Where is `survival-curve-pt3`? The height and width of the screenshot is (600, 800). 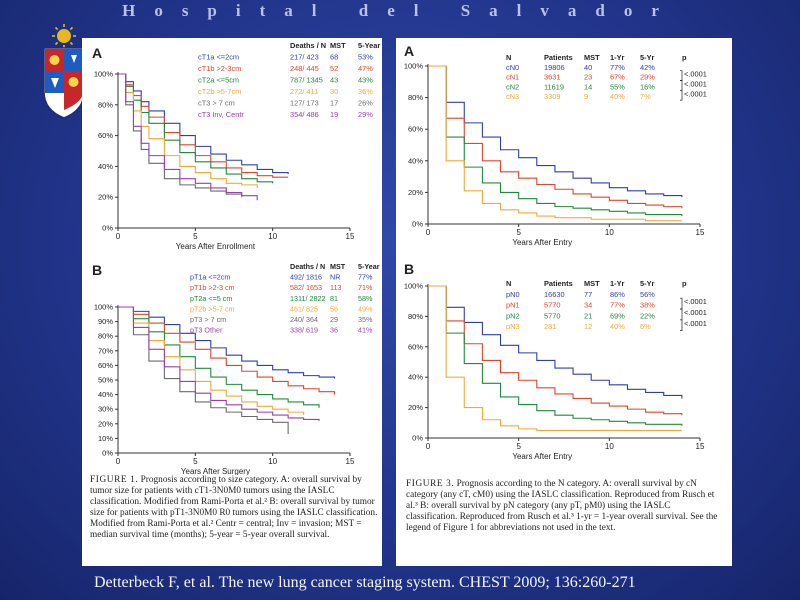
survival-curve-pt3 is located at coordinates (219, 363).